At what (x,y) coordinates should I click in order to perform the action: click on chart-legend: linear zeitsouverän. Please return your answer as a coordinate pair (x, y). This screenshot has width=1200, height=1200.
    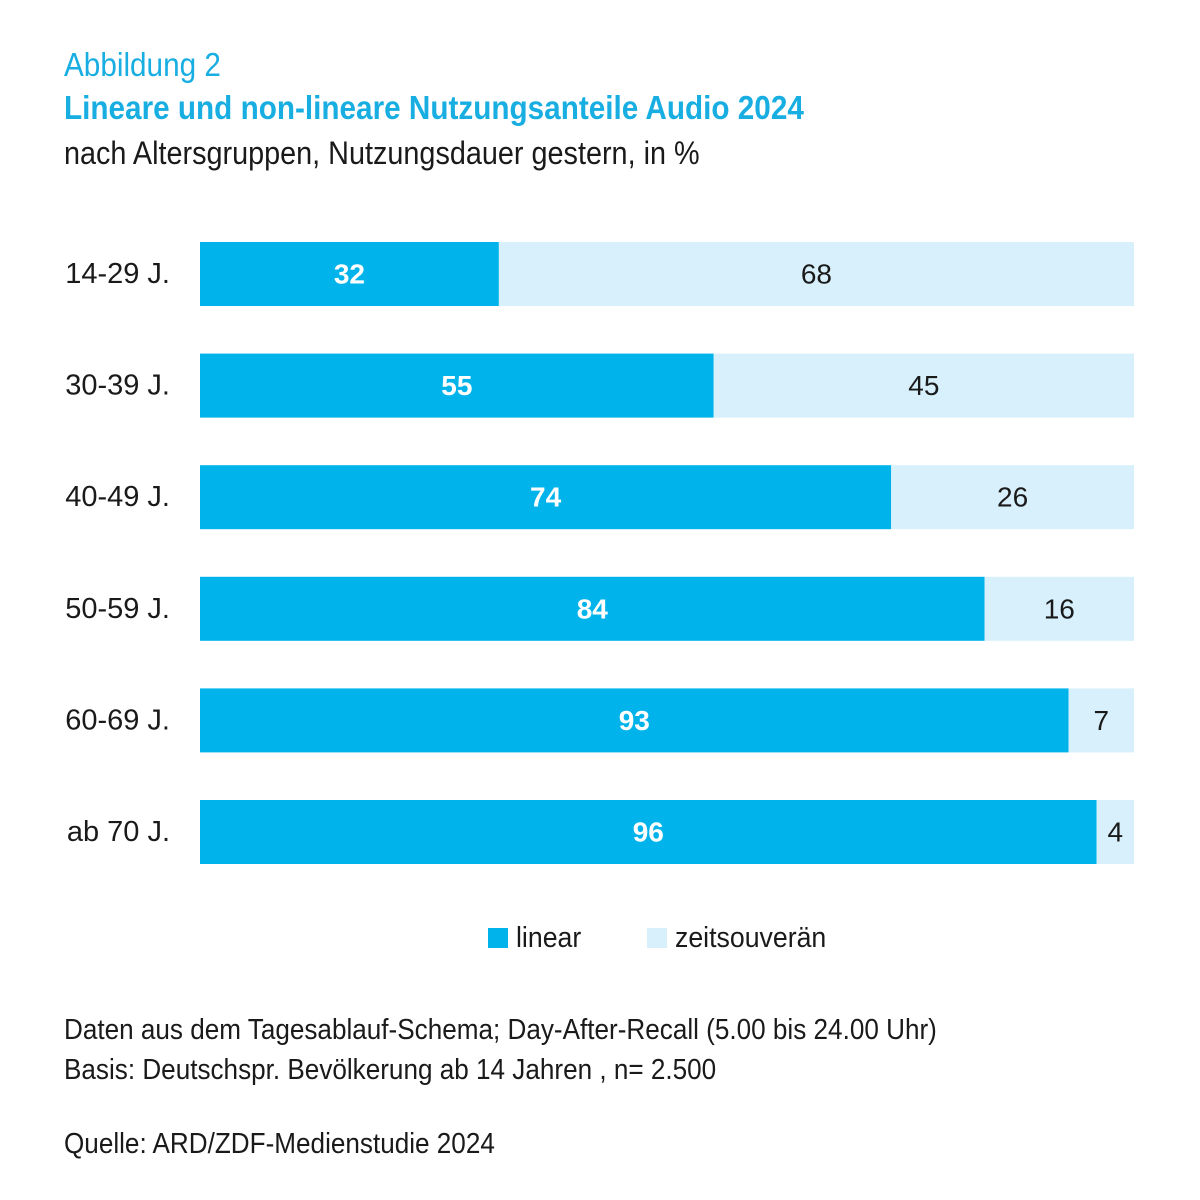
    Looking at the image, I should click on (693, 938).